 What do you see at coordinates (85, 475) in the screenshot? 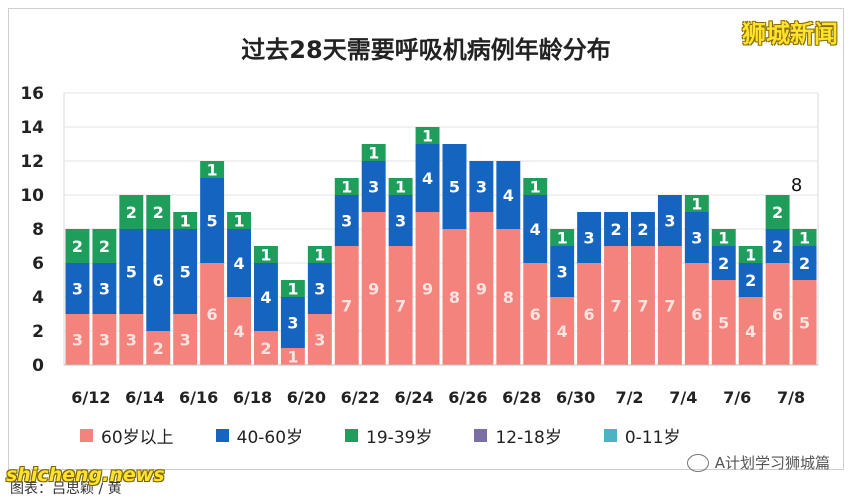
I see `watermark-site: shicheng.news` at bounding box center [85, 475].